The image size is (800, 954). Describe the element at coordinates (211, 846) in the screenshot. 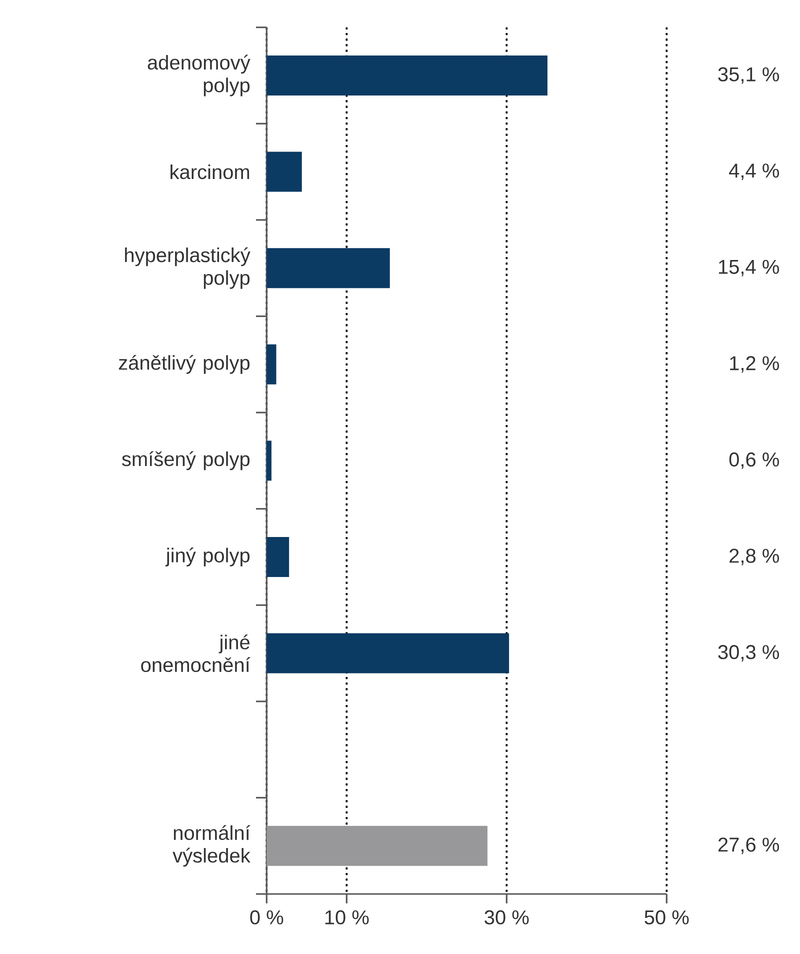

I see `y-tick-label: normální výsledek` at that location.